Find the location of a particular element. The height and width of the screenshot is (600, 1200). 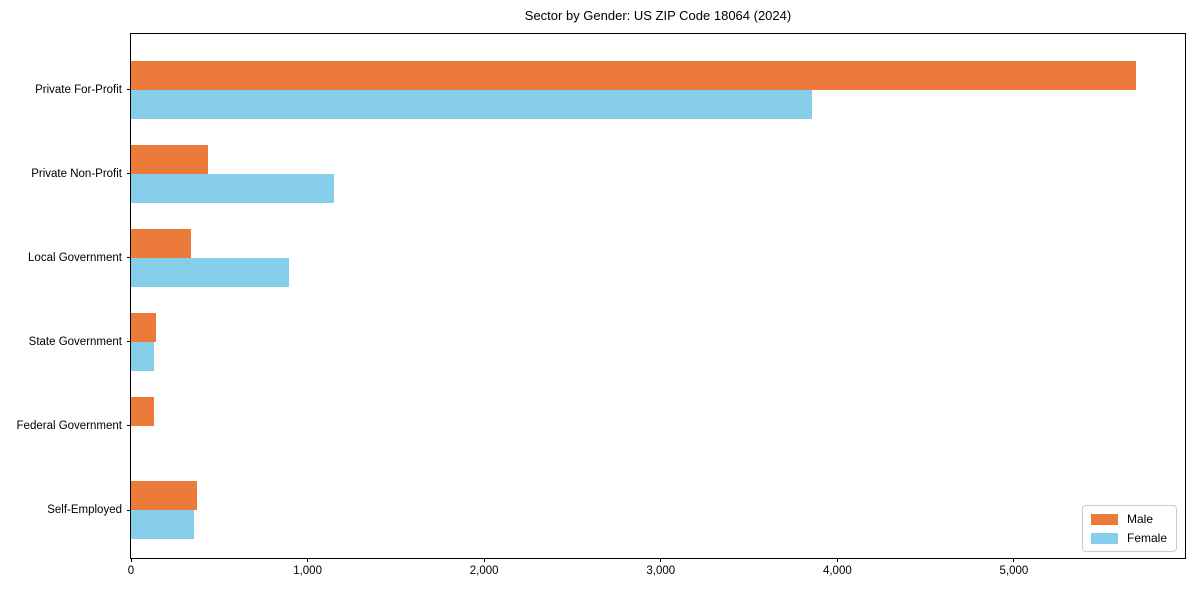

legend-label-female: Female is located at coordinates (1146, 538).